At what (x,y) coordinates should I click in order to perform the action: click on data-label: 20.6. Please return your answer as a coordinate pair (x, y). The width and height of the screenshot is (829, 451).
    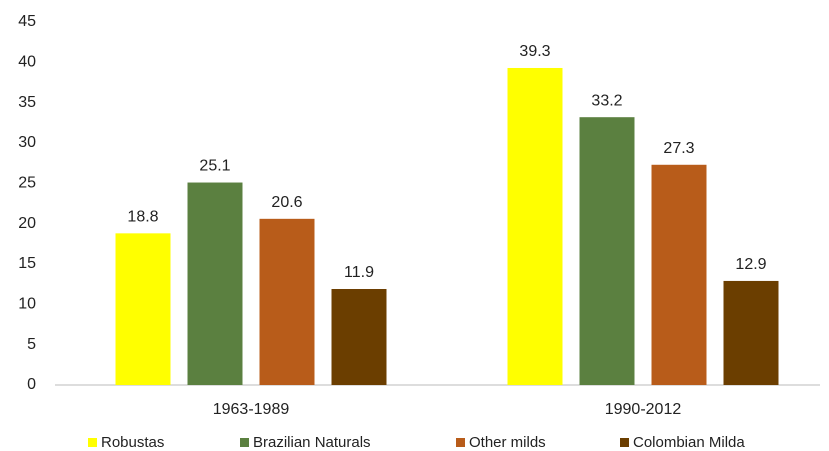
    Looking at the image, I should click on (286, 202).